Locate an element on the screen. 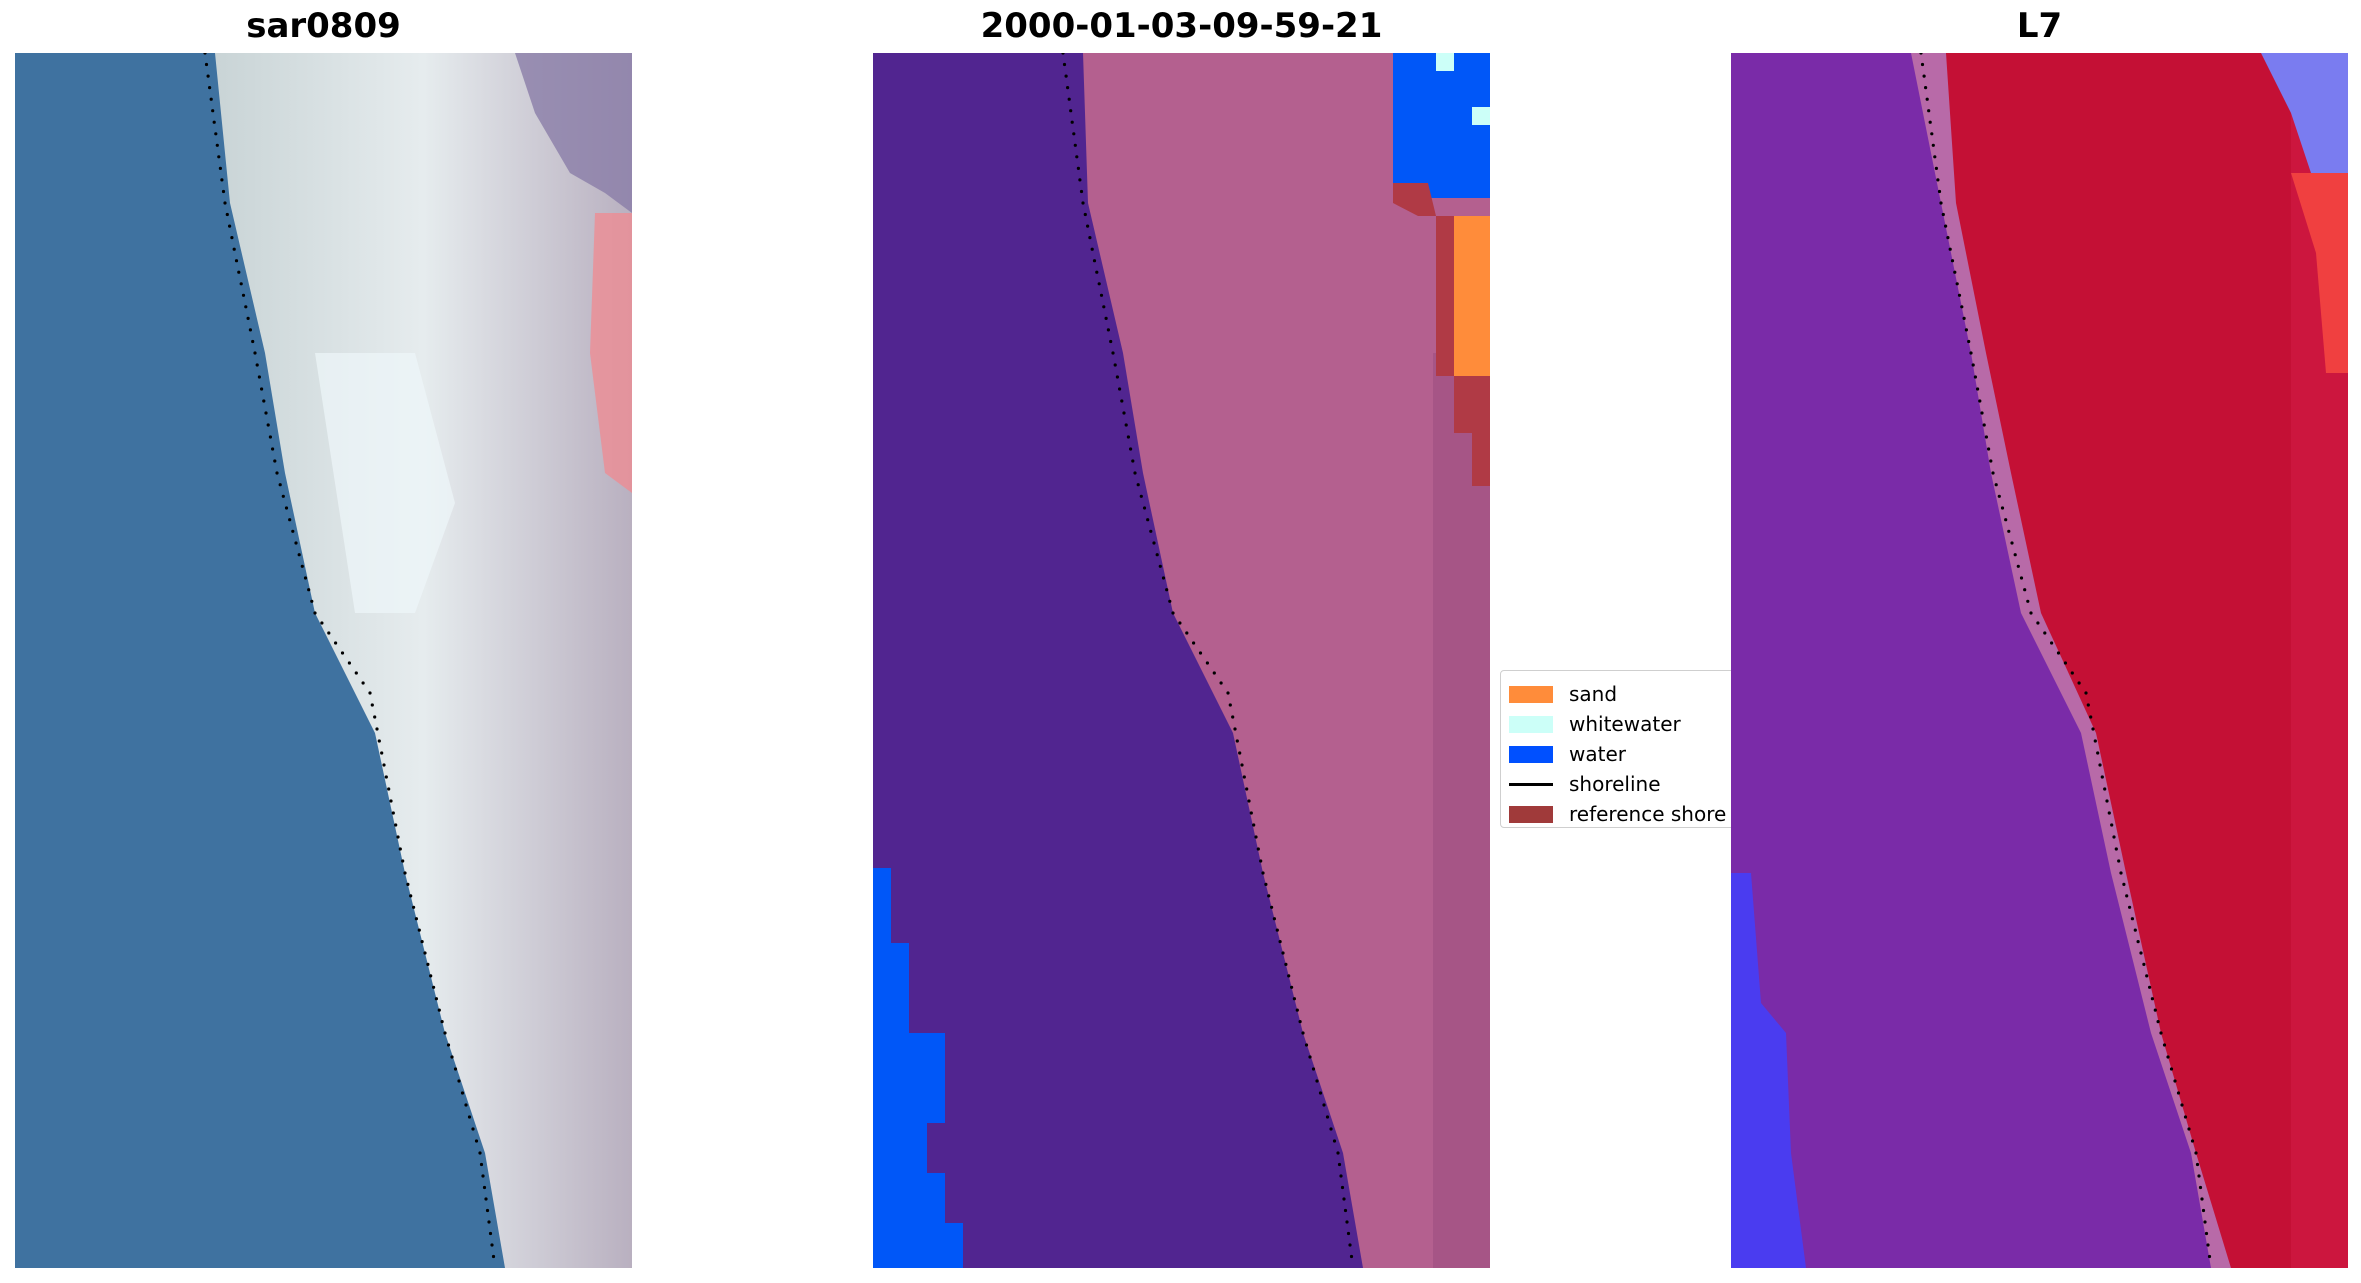  falsecolor-blue-patch is located at coordinates (1768, 1070).